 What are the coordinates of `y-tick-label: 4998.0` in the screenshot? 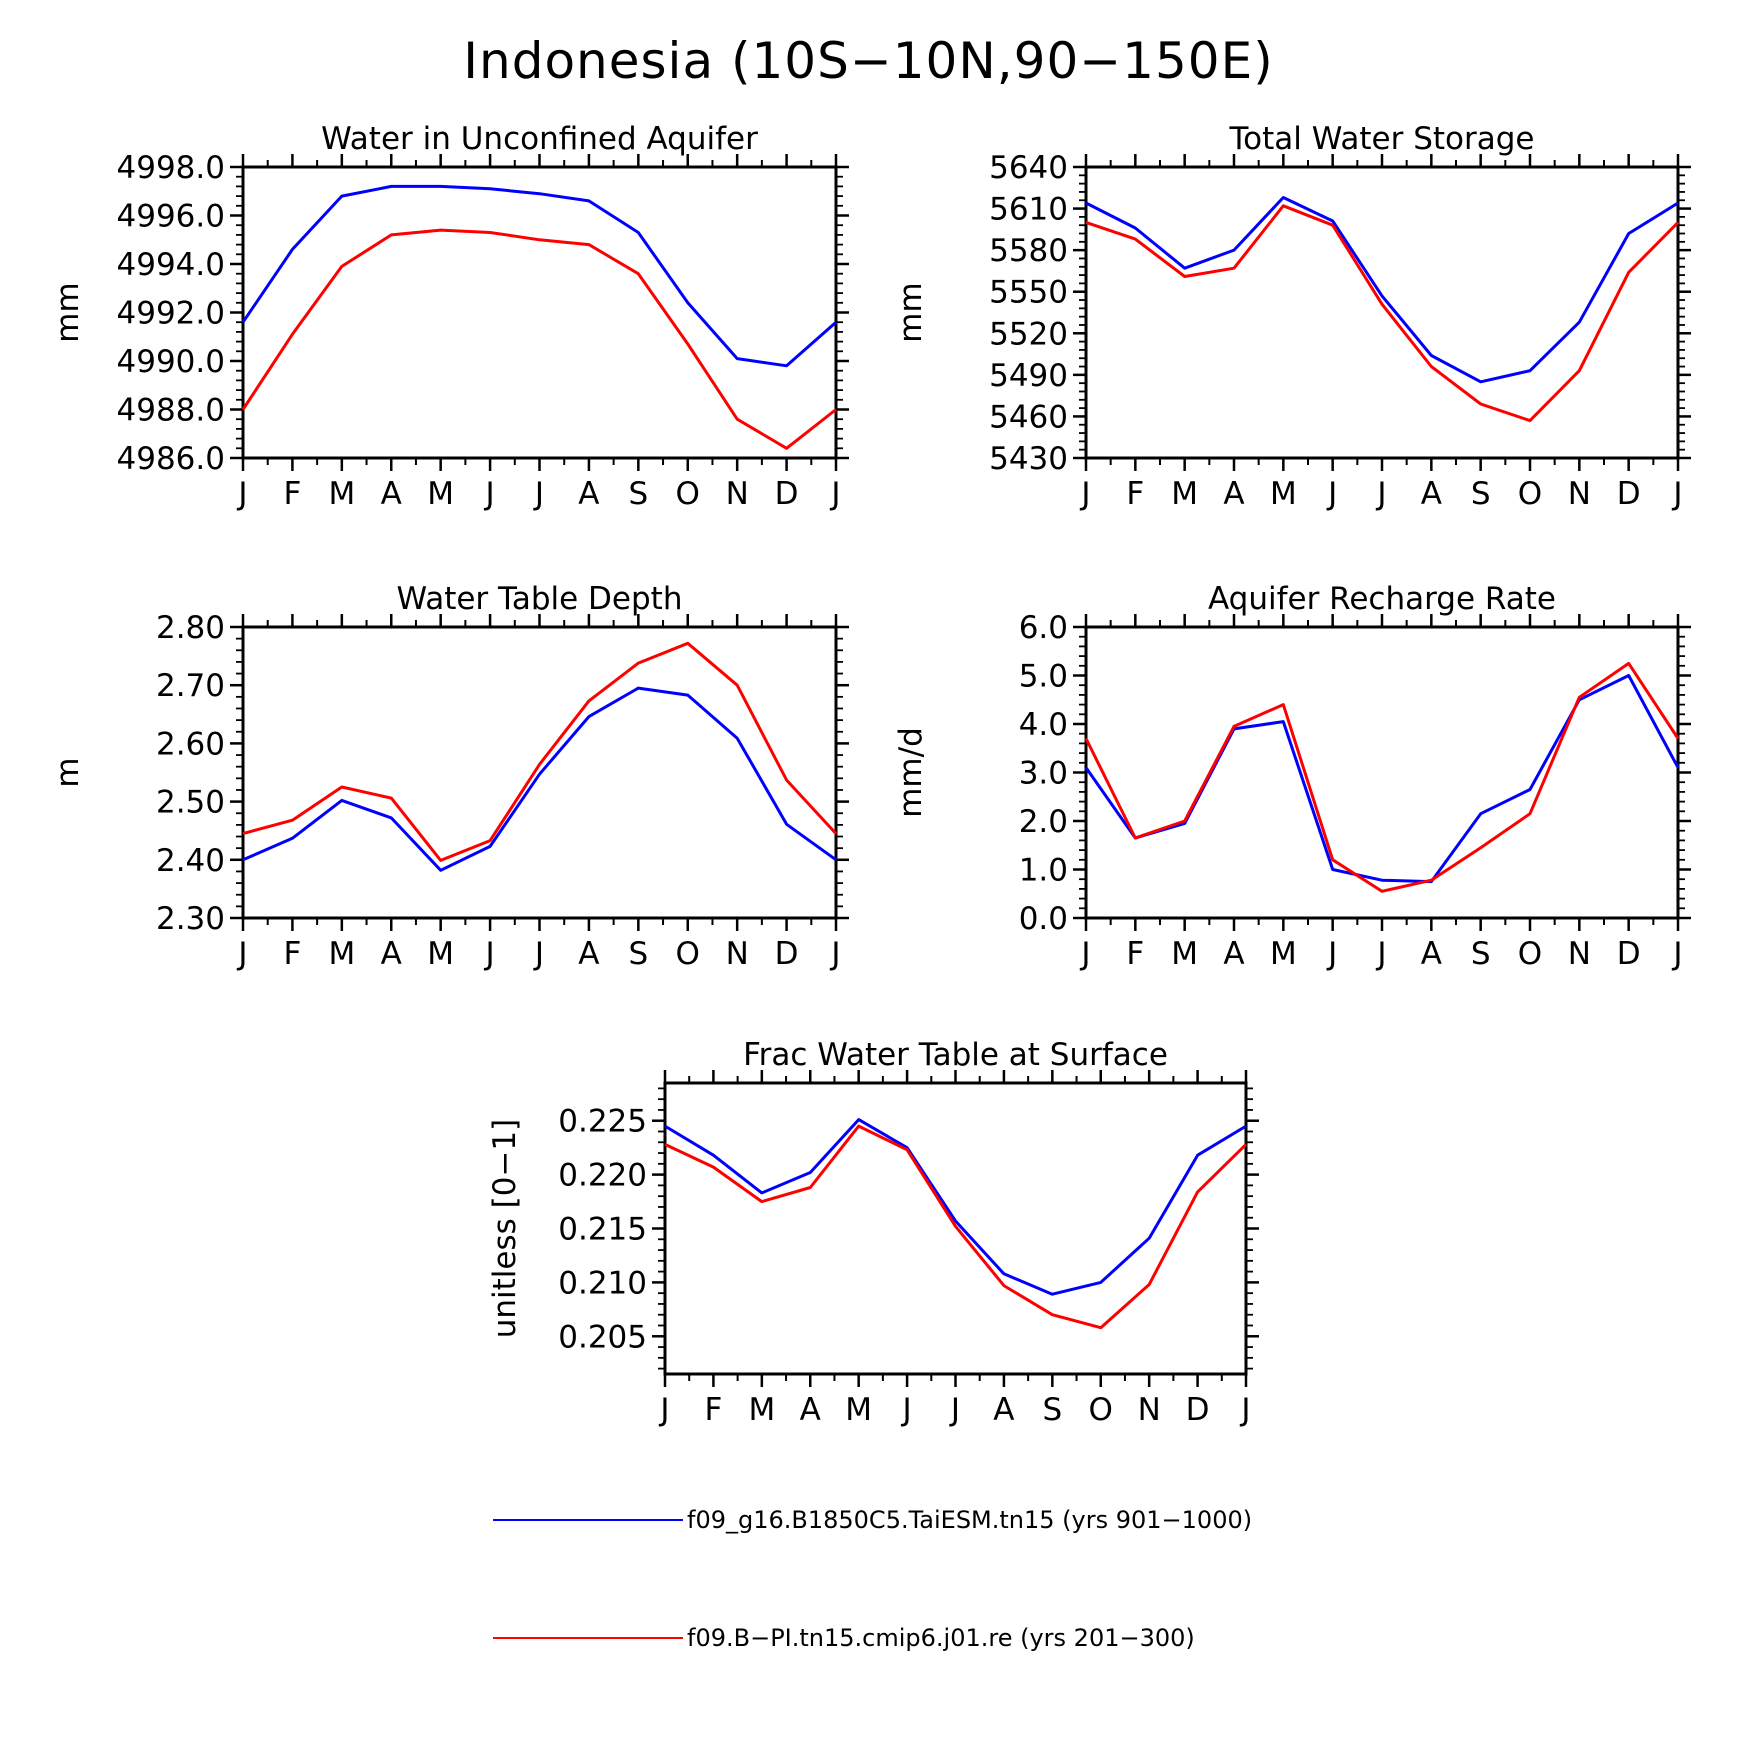 It's located at (171, 168).